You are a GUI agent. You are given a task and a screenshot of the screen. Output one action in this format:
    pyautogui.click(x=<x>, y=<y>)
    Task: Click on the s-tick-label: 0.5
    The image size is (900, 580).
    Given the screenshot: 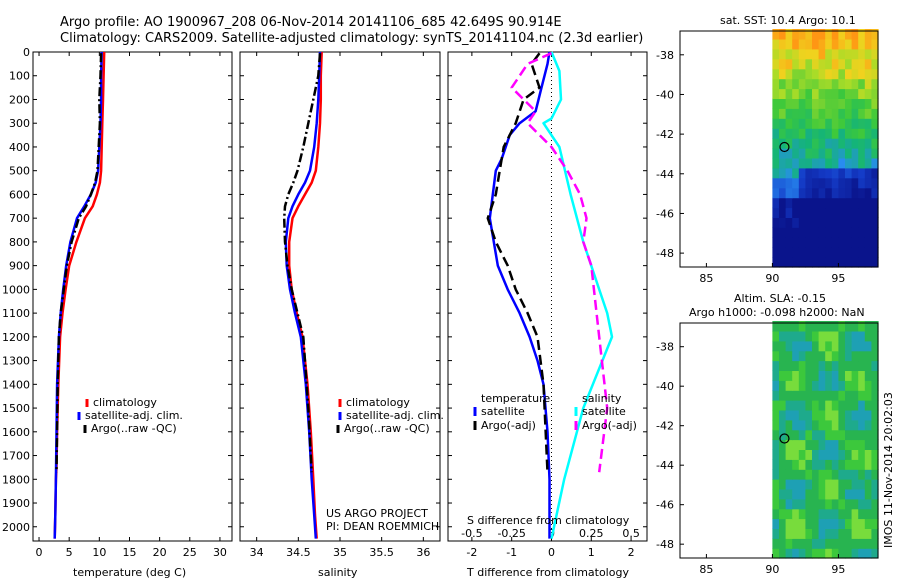 What is the action you would take?
    pyautogui.click(x=631, y=533)
    